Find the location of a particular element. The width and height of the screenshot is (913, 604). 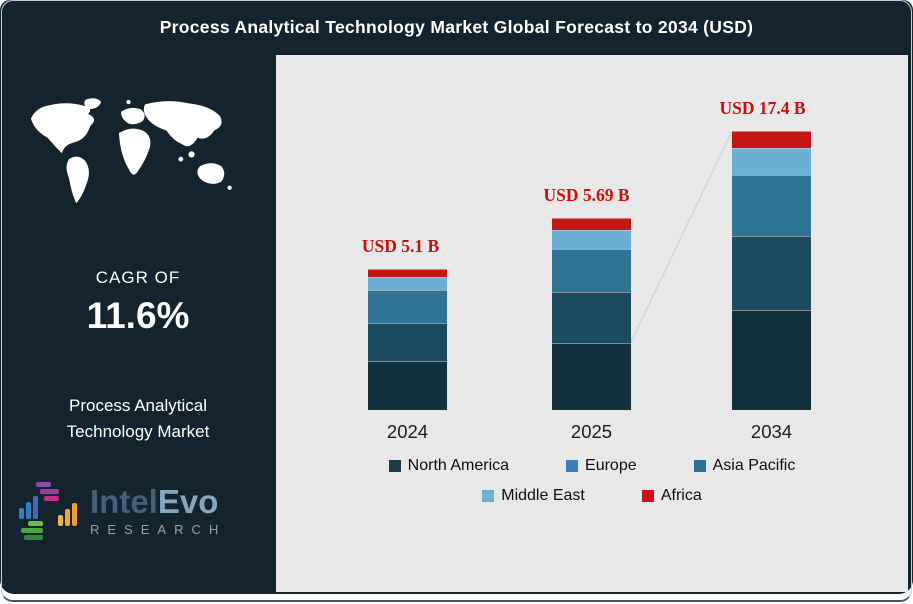

bar-2025 is located at coordinates (591, 314).